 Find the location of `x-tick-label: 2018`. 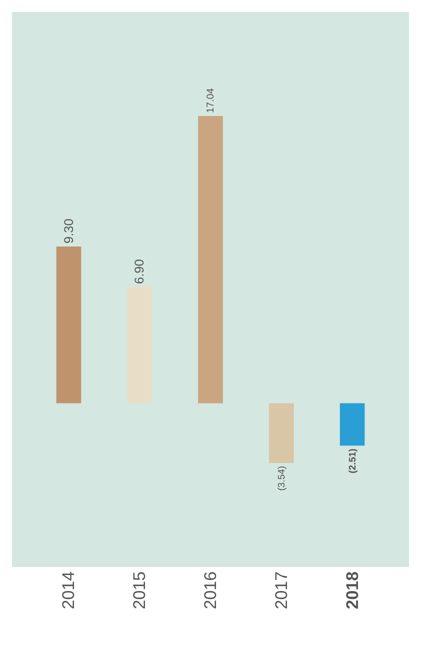

x-tick-label: 2018 is located at coordinates (352, 590).